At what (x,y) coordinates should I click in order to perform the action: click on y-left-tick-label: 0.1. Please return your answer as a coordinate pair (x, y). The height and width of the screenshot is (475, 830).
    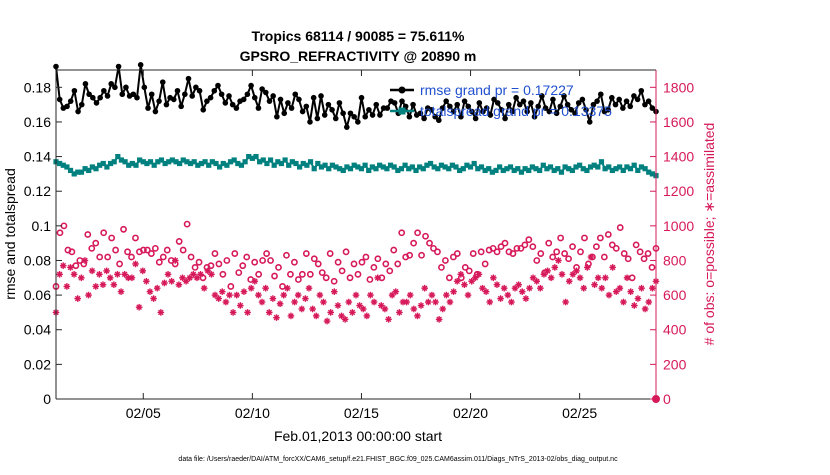
    Looking at the image, I should click on (42, 226).